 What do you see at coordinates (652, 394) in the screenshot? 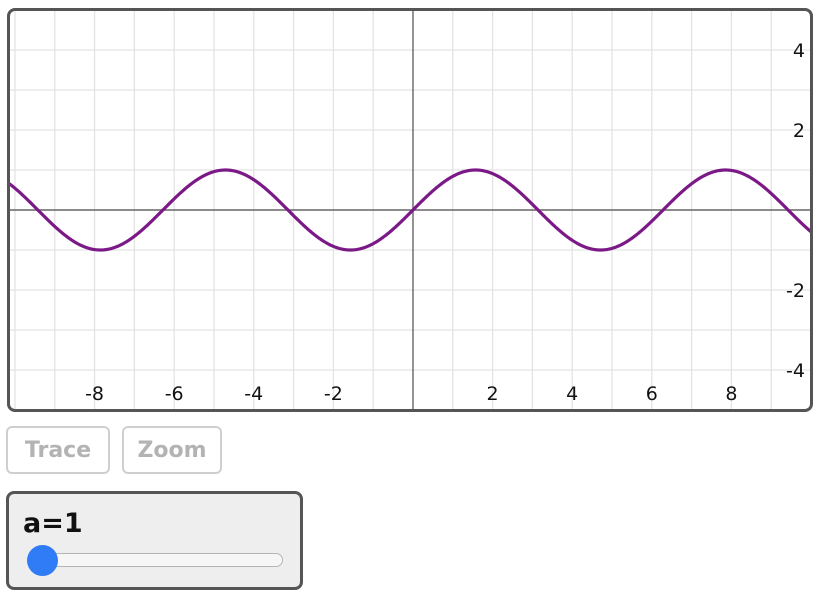
I see `x-tick-label: 6` at bounding box center [652, 394].